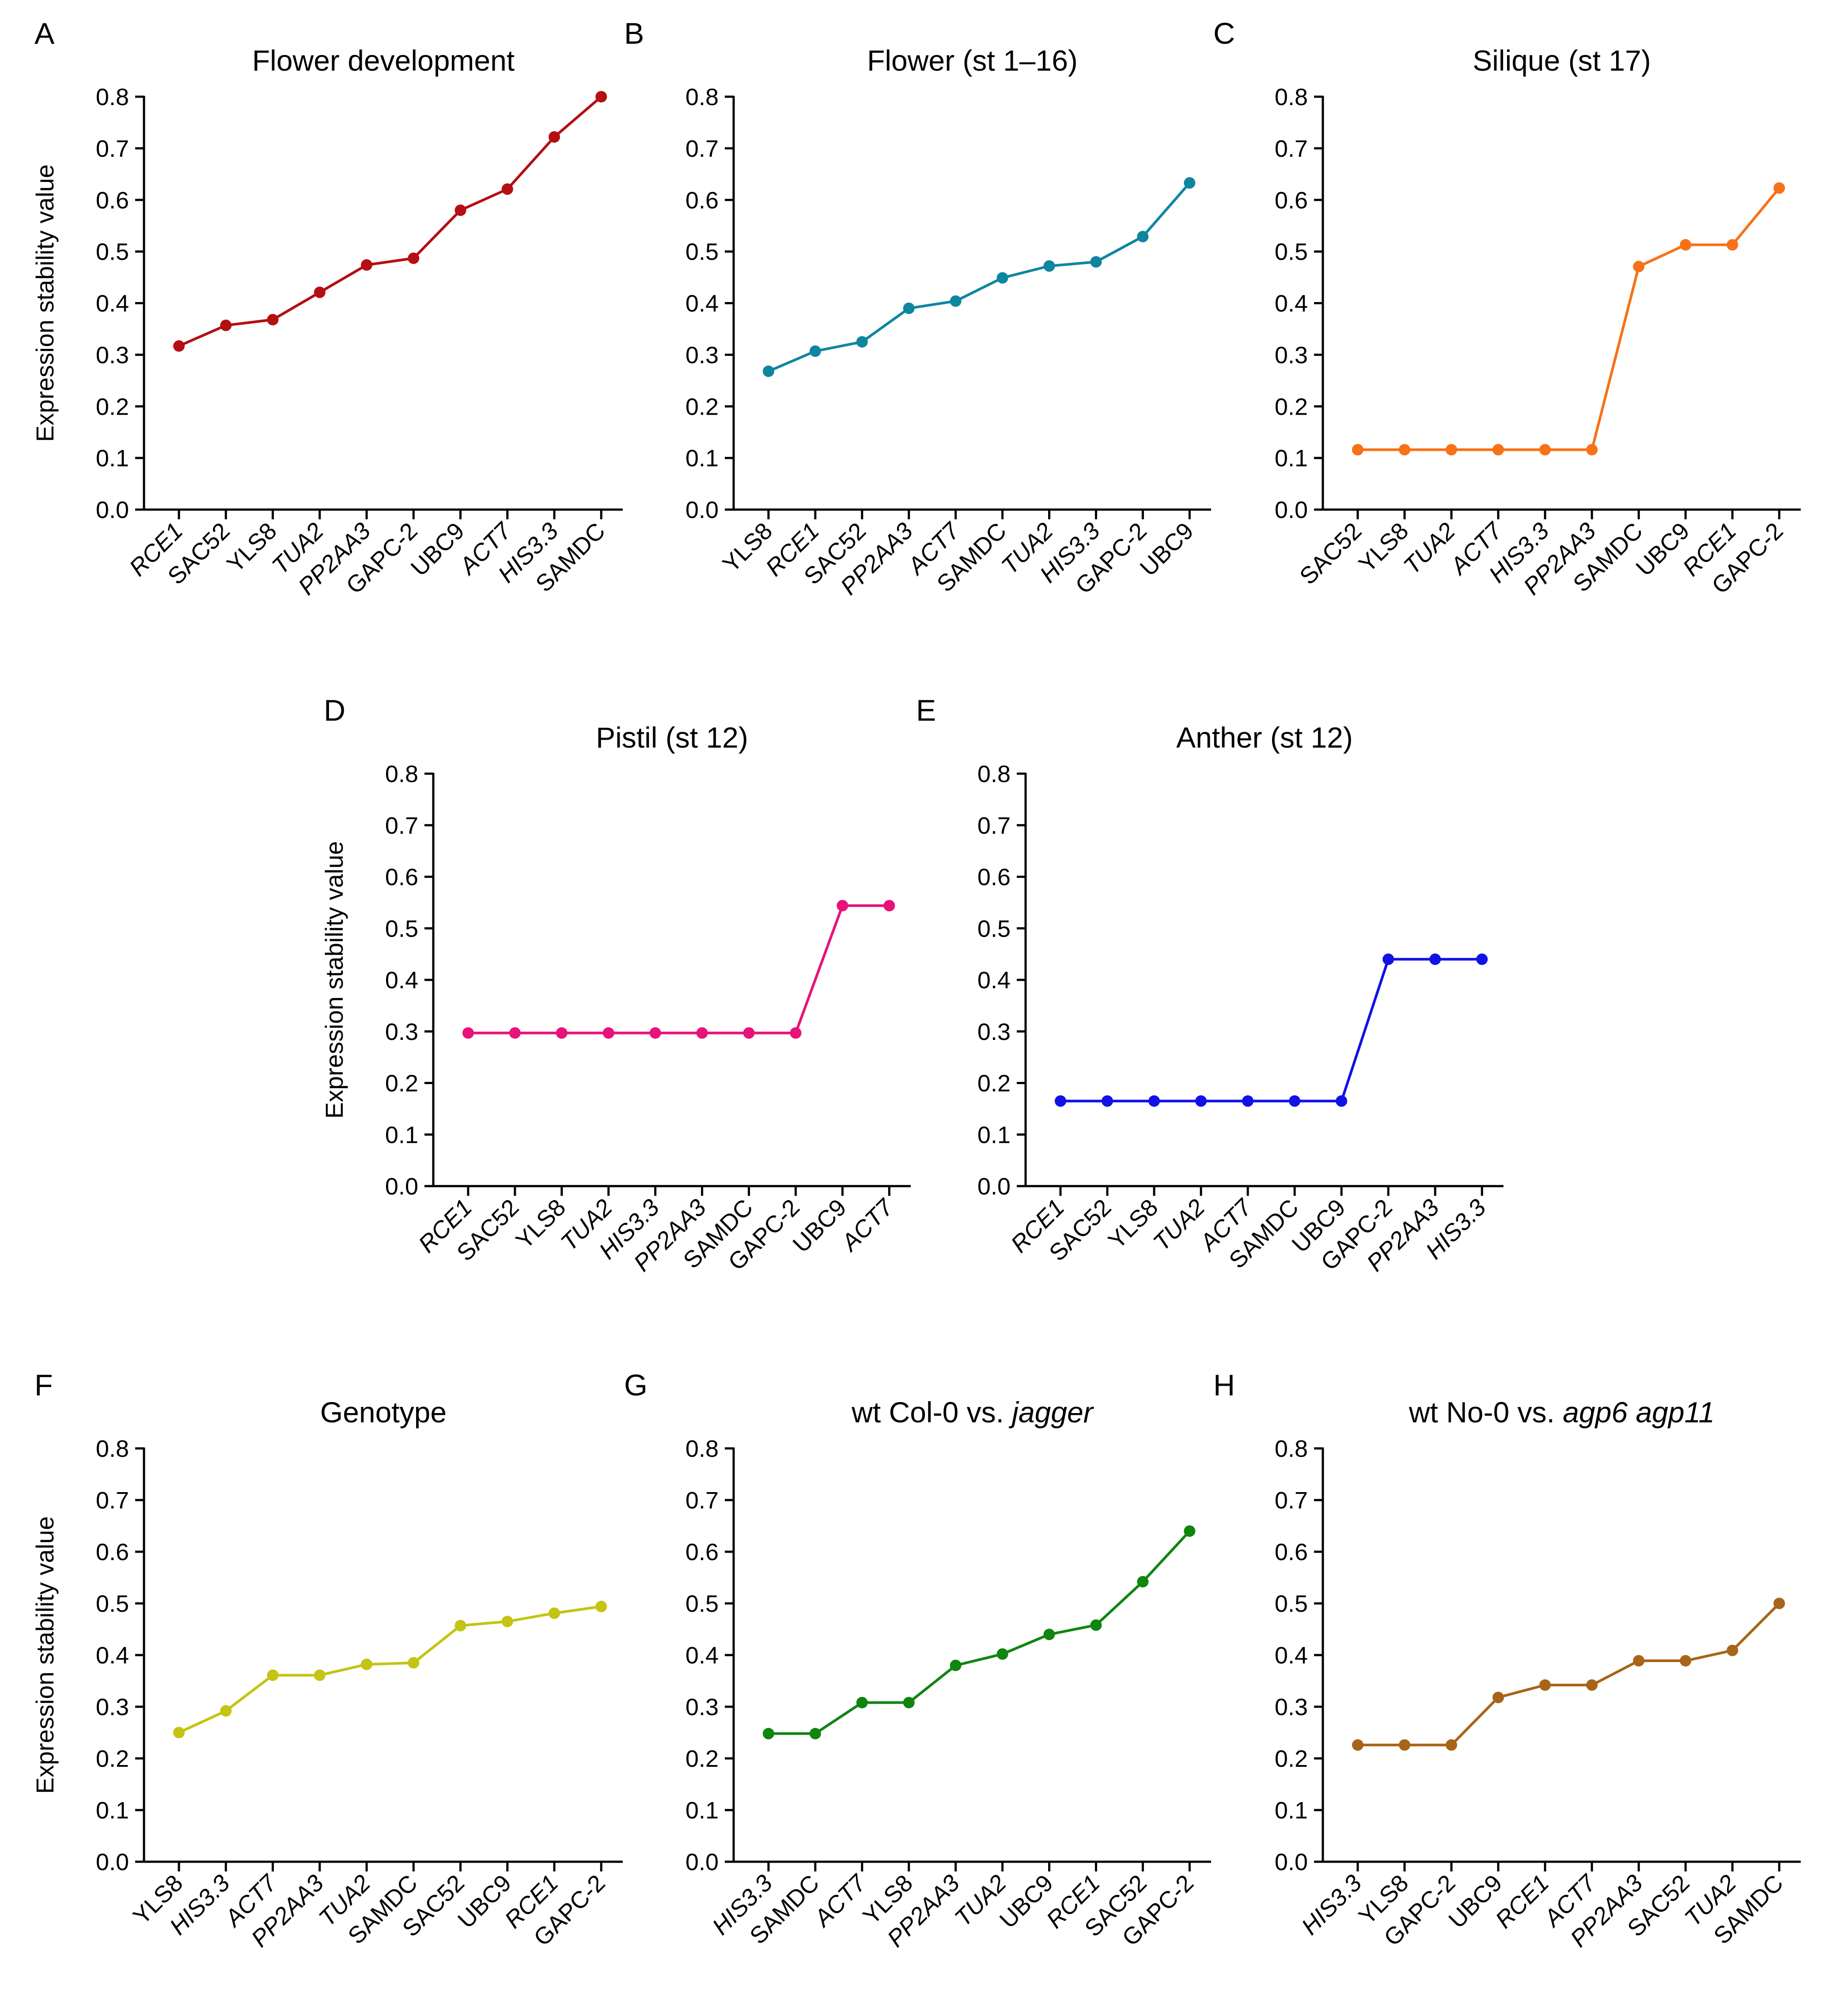 The height and width of the screenshot is (1992, 1848). I want to click on panel-title-text: wt No-0 vs., so click(1486, 1412).